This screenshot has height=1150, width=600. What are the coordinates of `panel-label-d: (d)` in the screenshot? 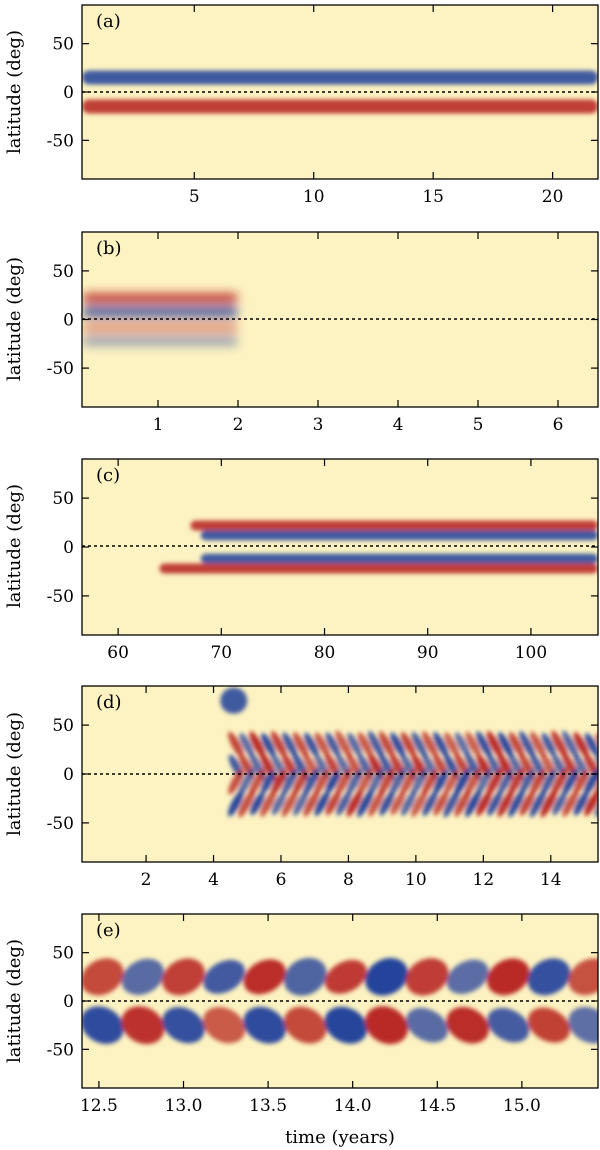 It's located at (109, 702).